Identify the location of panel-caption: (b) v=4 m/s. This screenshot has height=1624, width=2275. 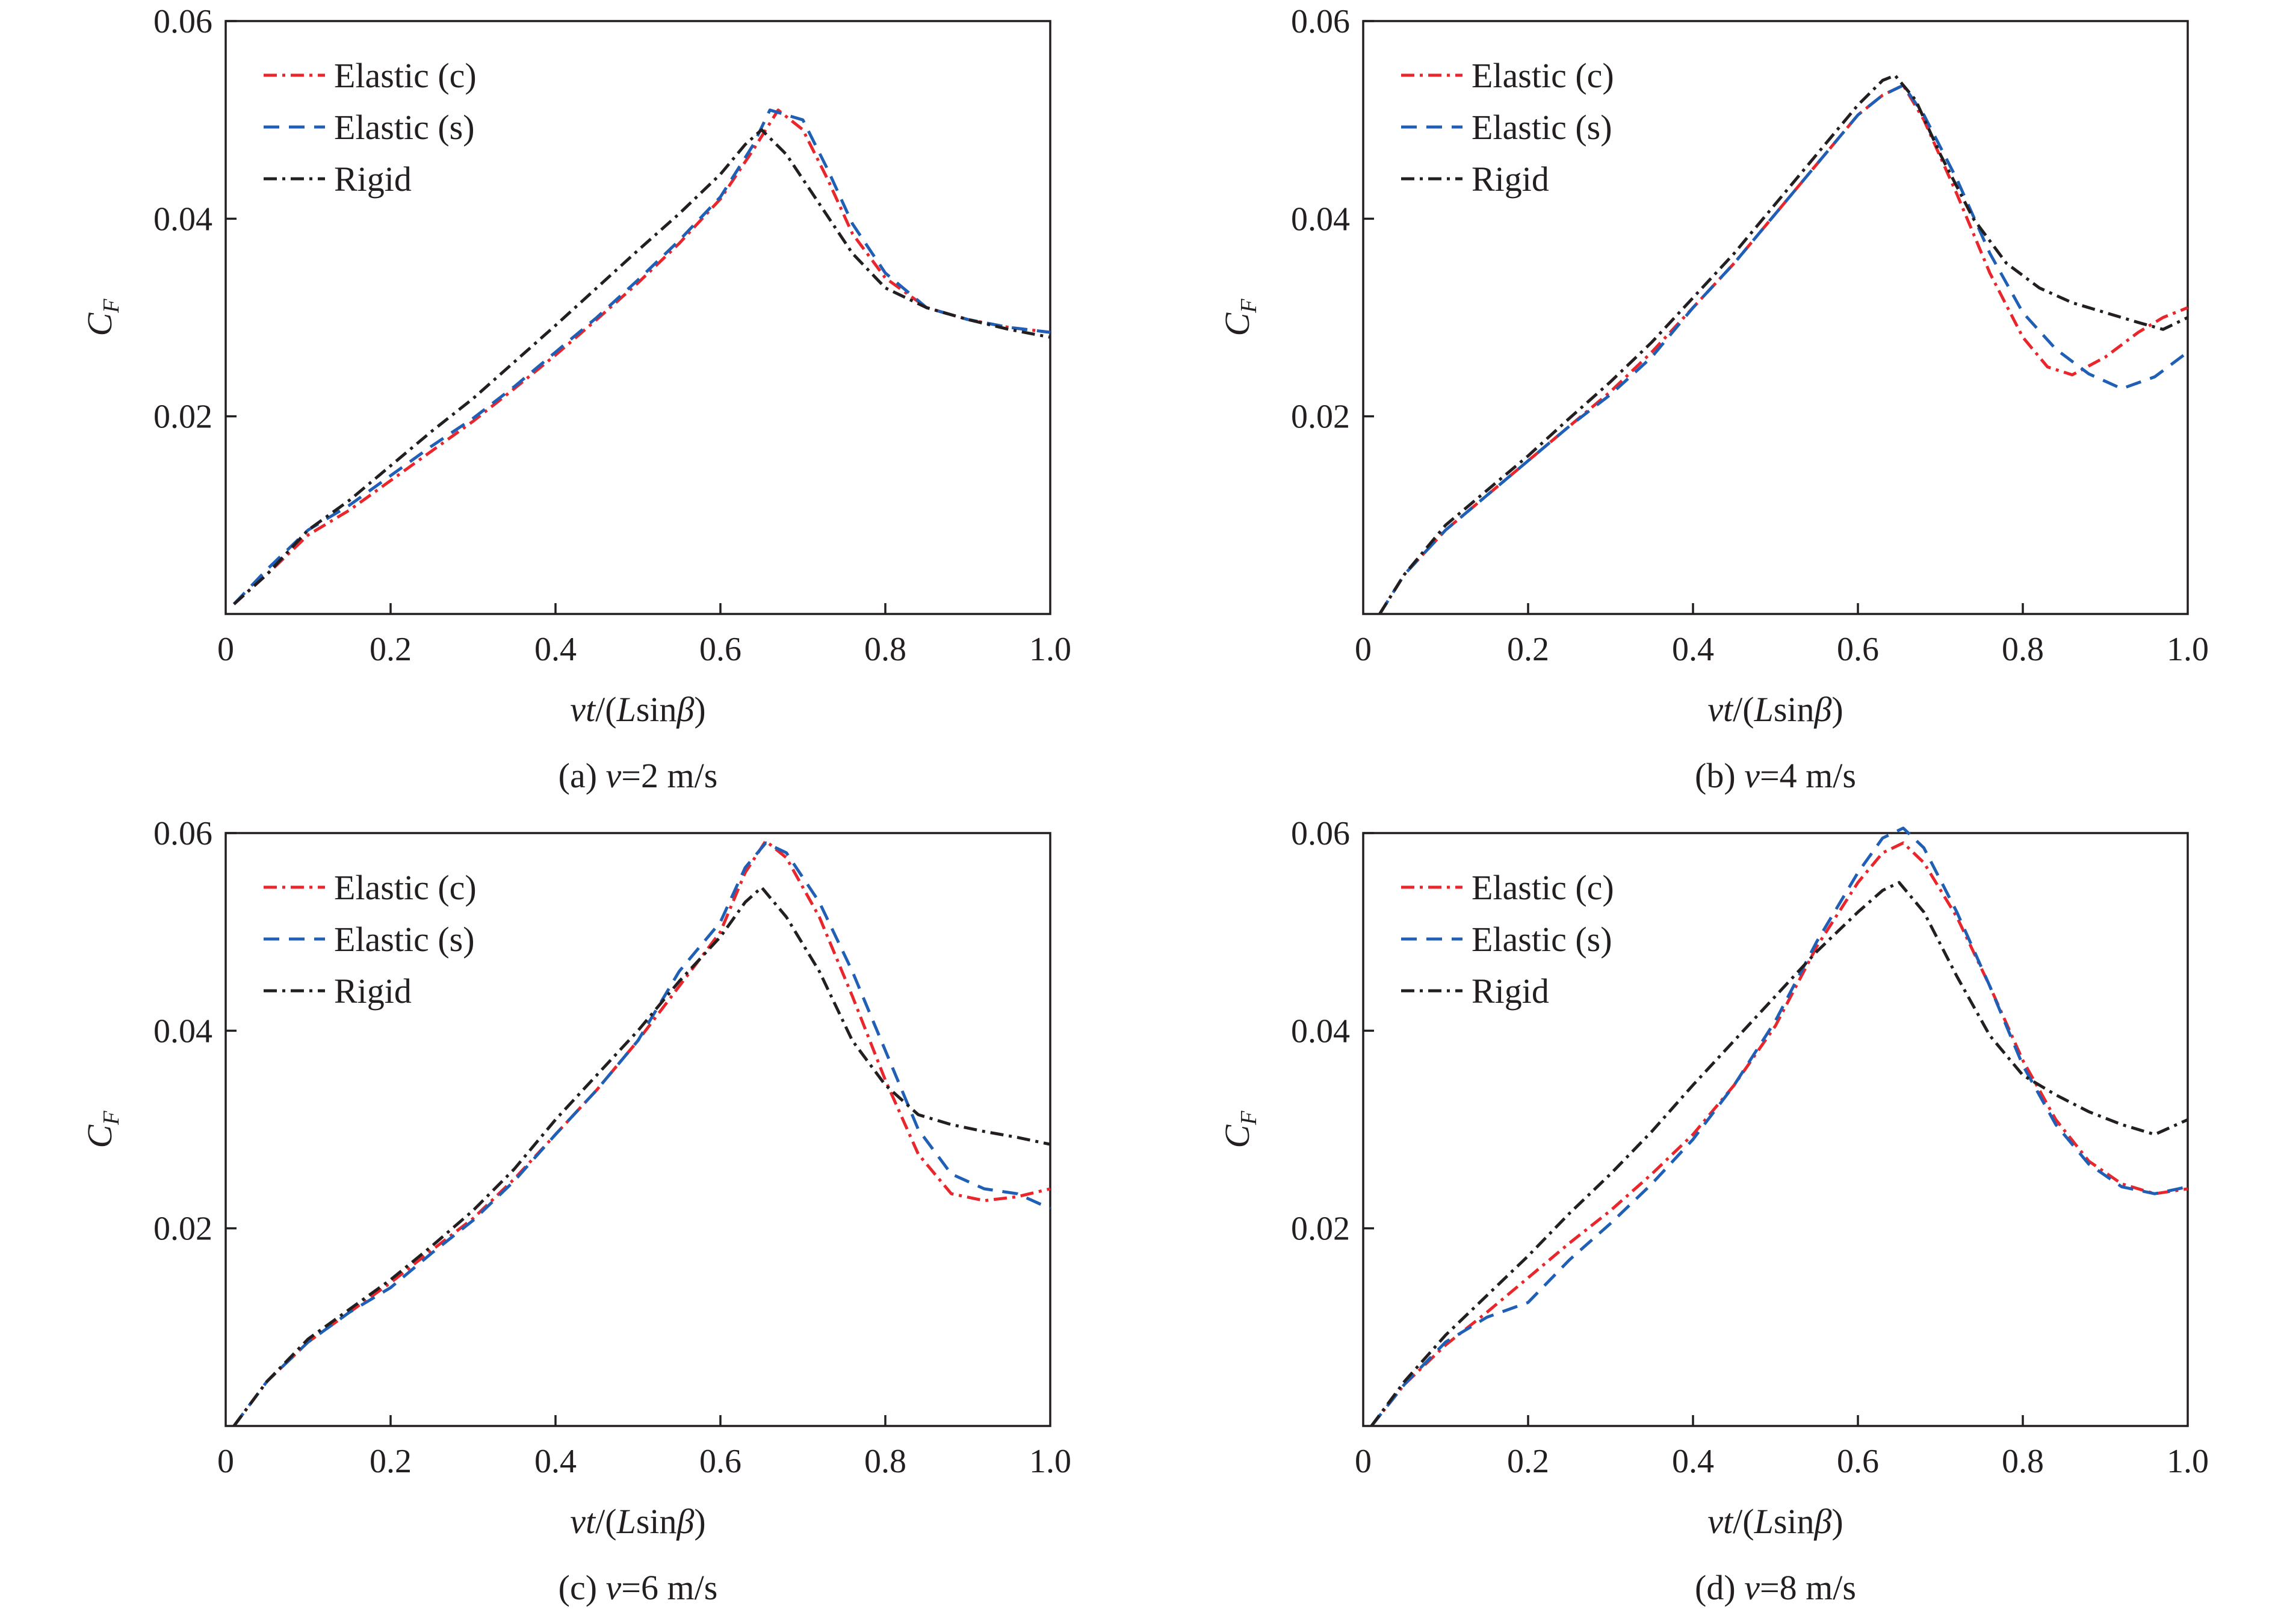
(1775, 775).